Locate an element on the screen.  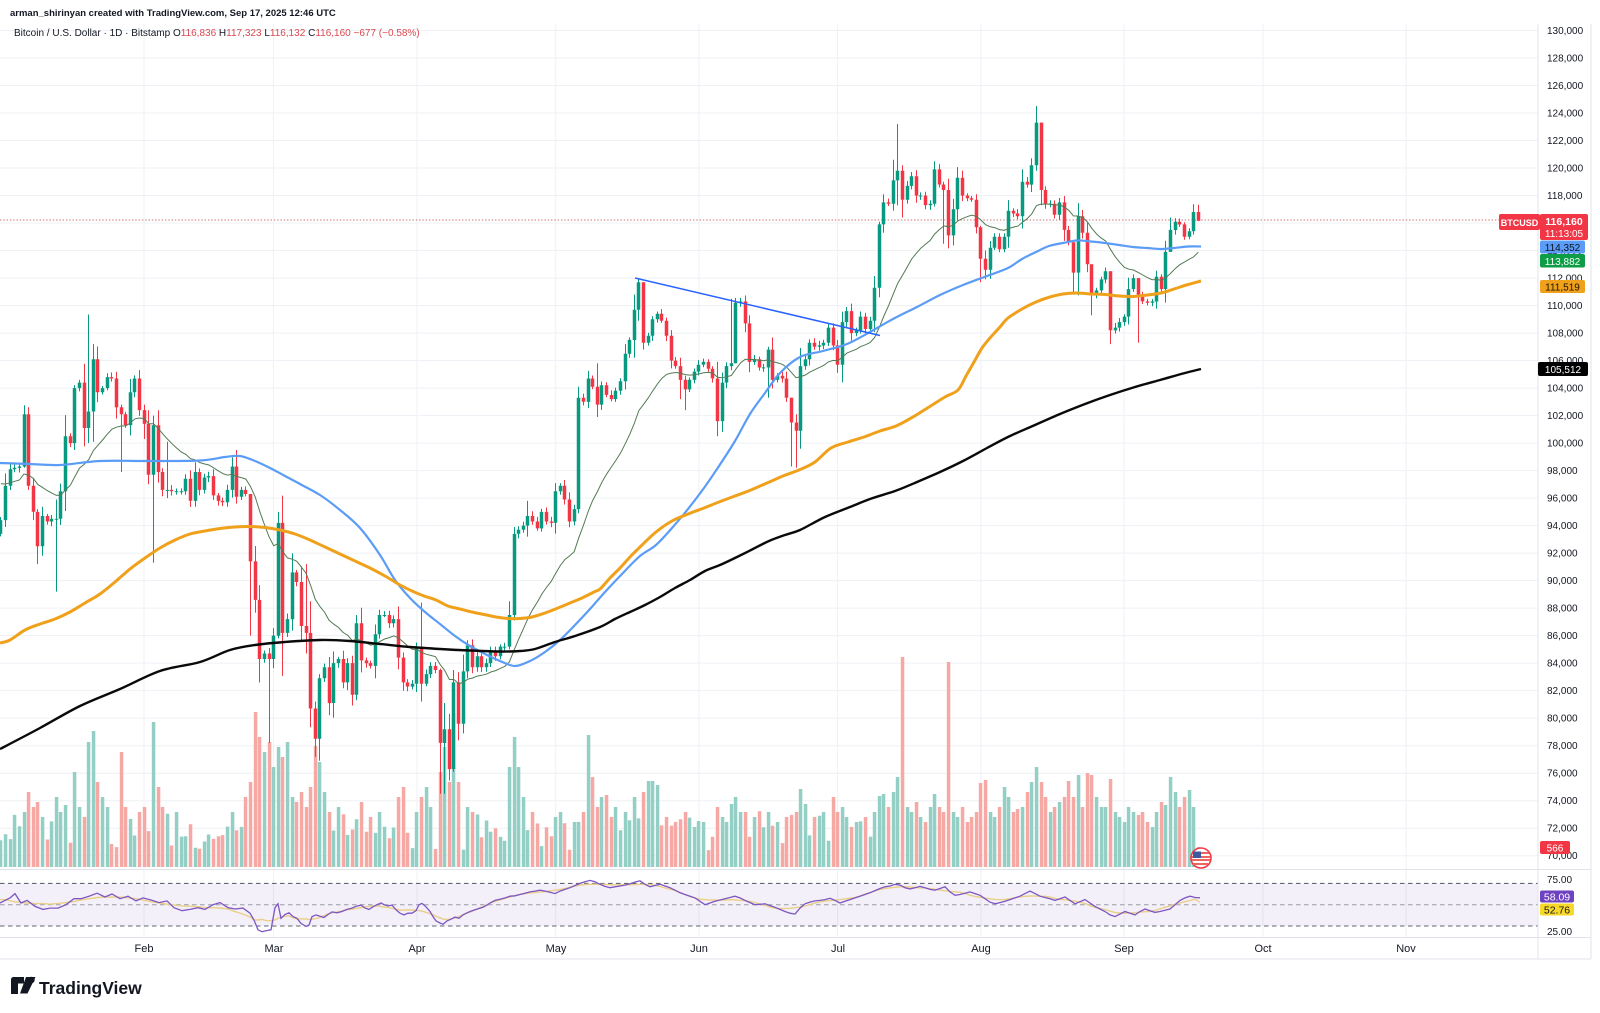
svg-text: 112,000 is located at coordinates (1565, 279).